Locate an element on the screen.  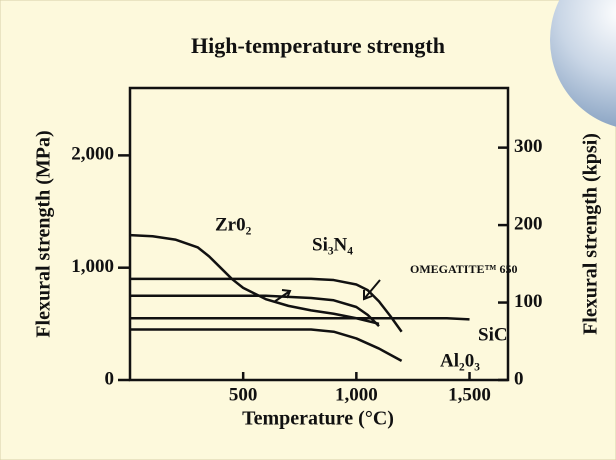
series-label: Al₂0₃ is located at coordinates (460, 360).